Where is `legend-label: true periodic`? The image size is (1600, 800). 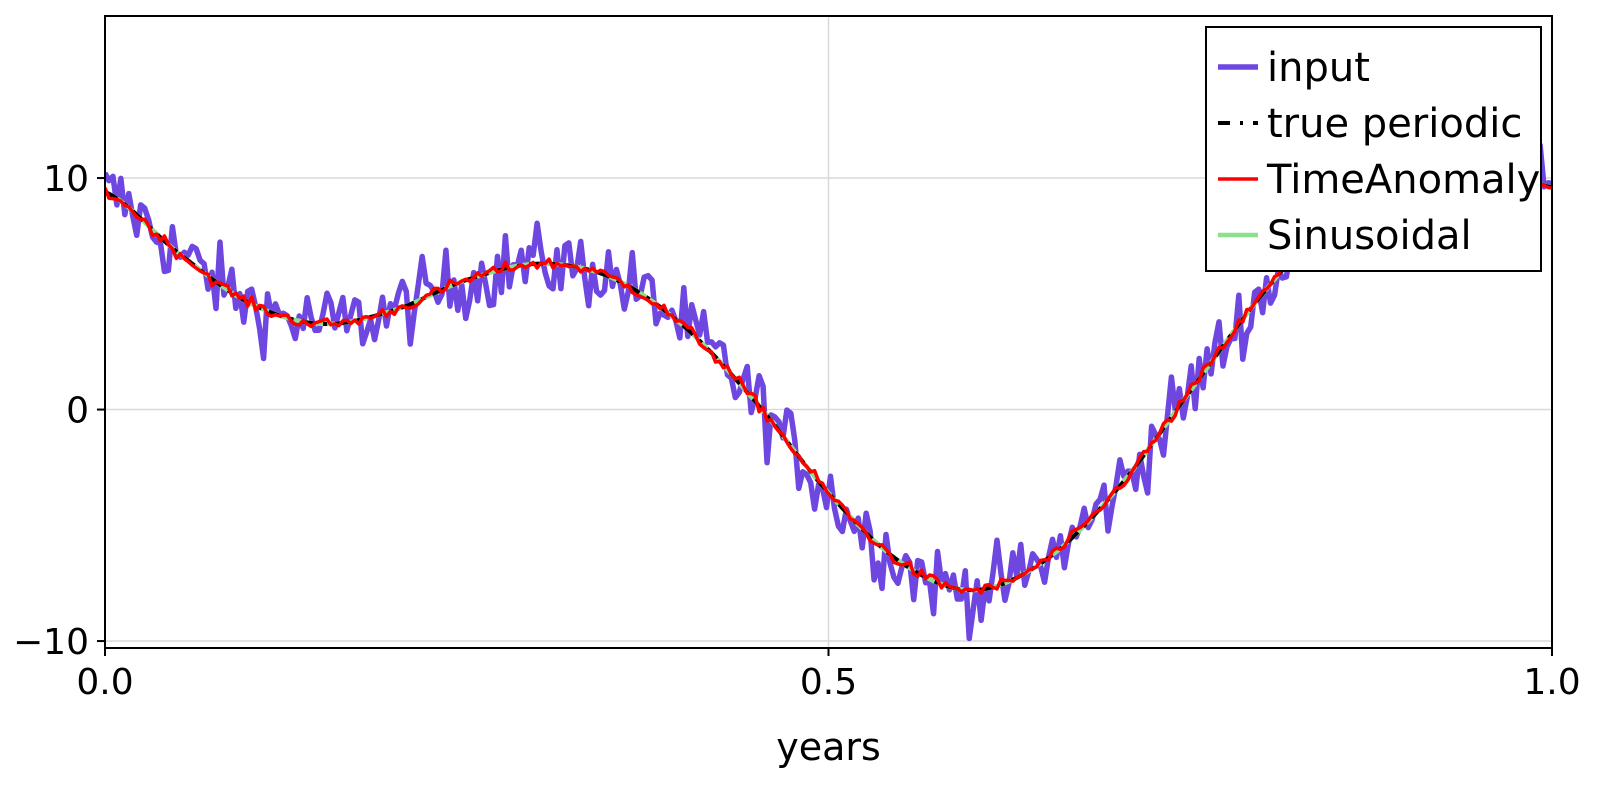
legend-label: true periodic is located at coordinates (1394, 124).